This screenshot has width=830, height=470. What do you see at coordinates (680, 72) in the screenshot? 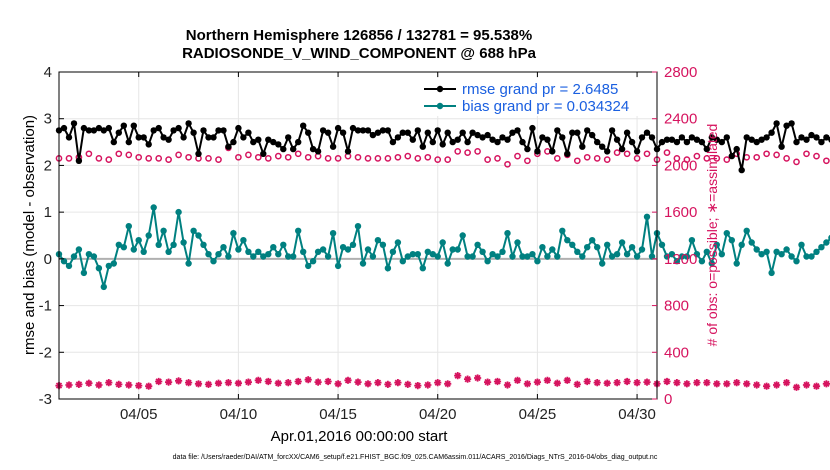
I see `y-right-tick-label: 2800` at bounding box center [680, 72].